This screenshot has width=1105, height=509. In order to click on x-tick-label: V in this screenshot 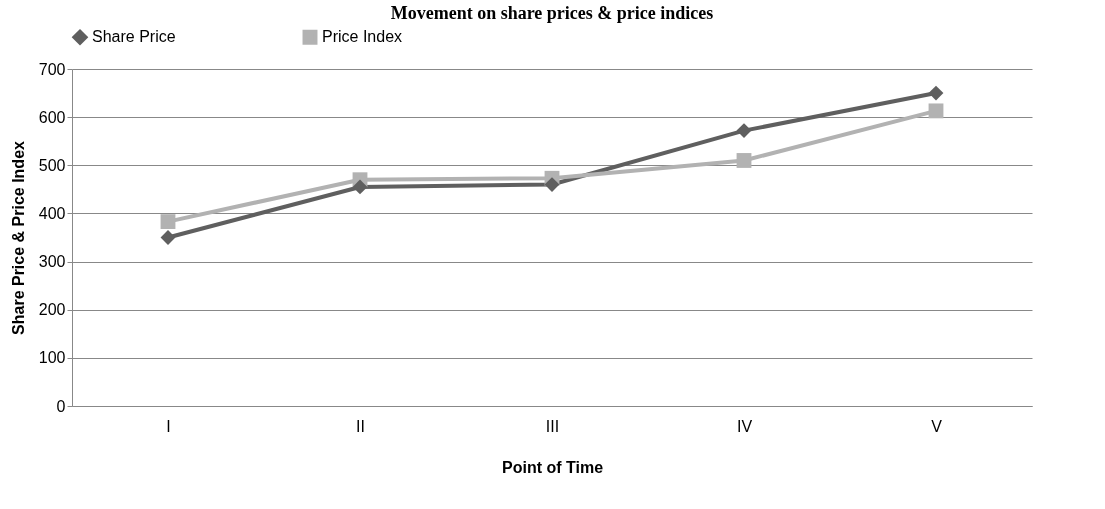, I will do `click(937, 426)`.